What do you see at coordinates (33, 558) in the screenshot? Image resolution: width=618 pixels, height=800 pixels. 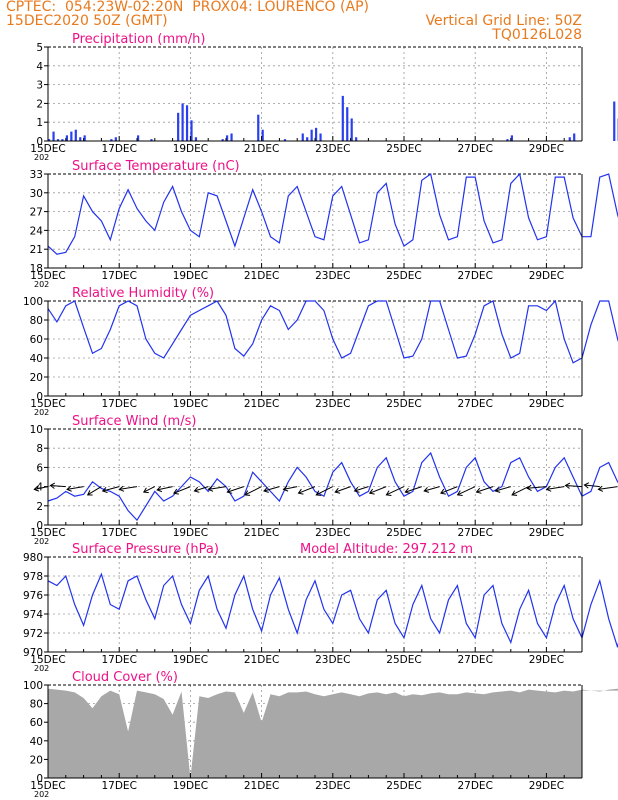 I see `pres-y-tick-label: 980` at bounding box center [33, 558].